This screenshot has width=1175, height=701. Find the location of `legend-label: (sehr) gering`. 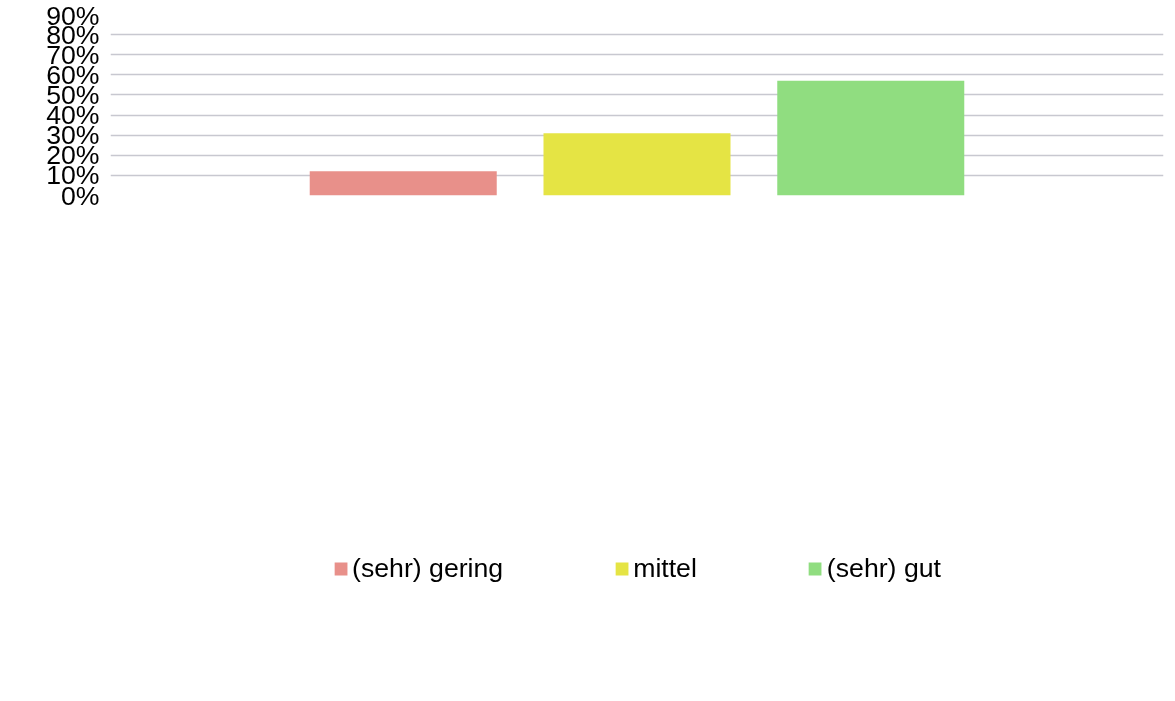

legend-label: (sehr) gering is located at coordinates (428, 568).